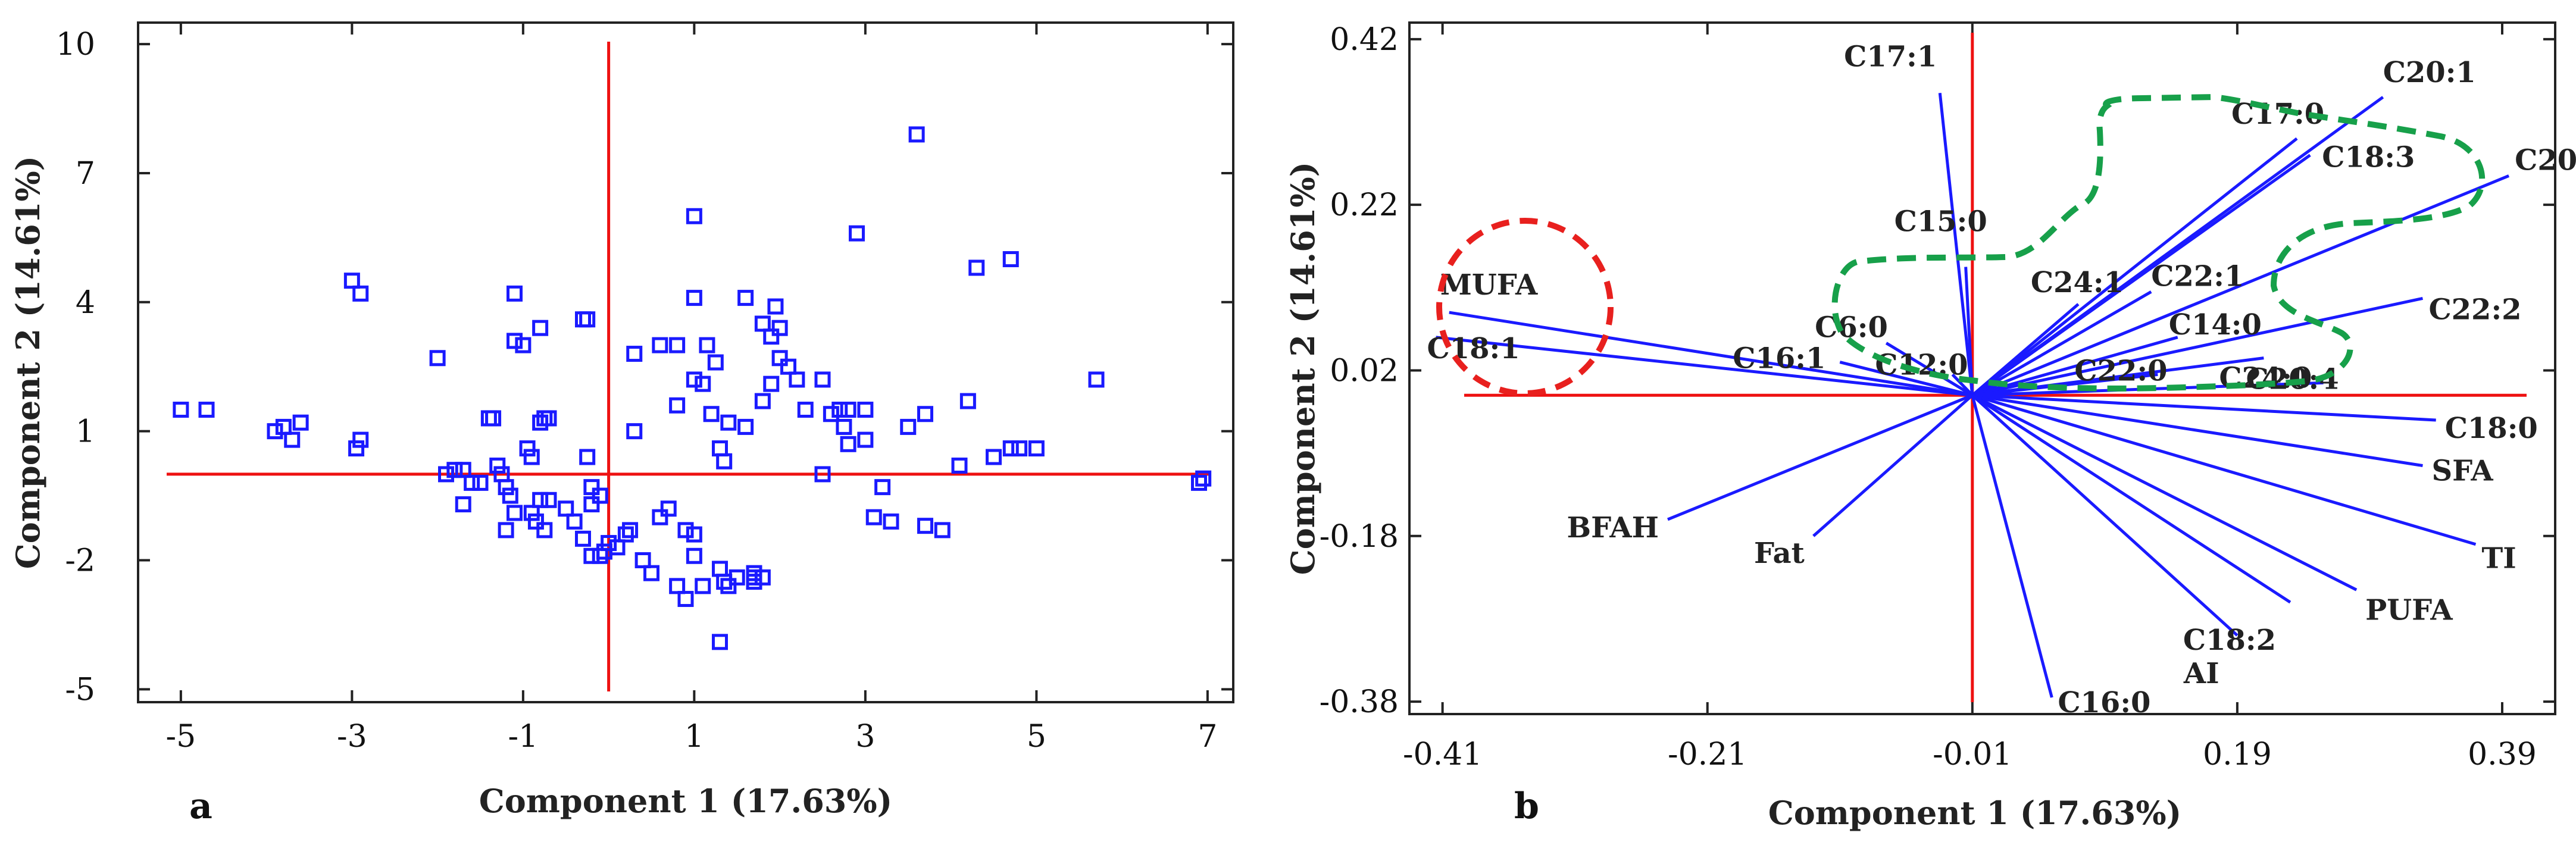 The image size is (2576, 842). What do you see at coordinates (1525, 307) in the screenshot?
I see `red-dashed-circle-highlight` at bounding box center [1525, 307].